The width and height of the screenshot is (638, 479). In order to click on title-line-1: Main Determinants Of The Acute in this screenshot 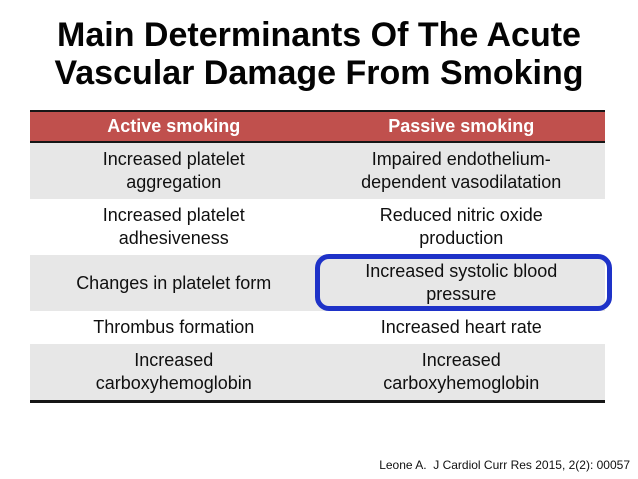, I will do `click(319, 35)`.